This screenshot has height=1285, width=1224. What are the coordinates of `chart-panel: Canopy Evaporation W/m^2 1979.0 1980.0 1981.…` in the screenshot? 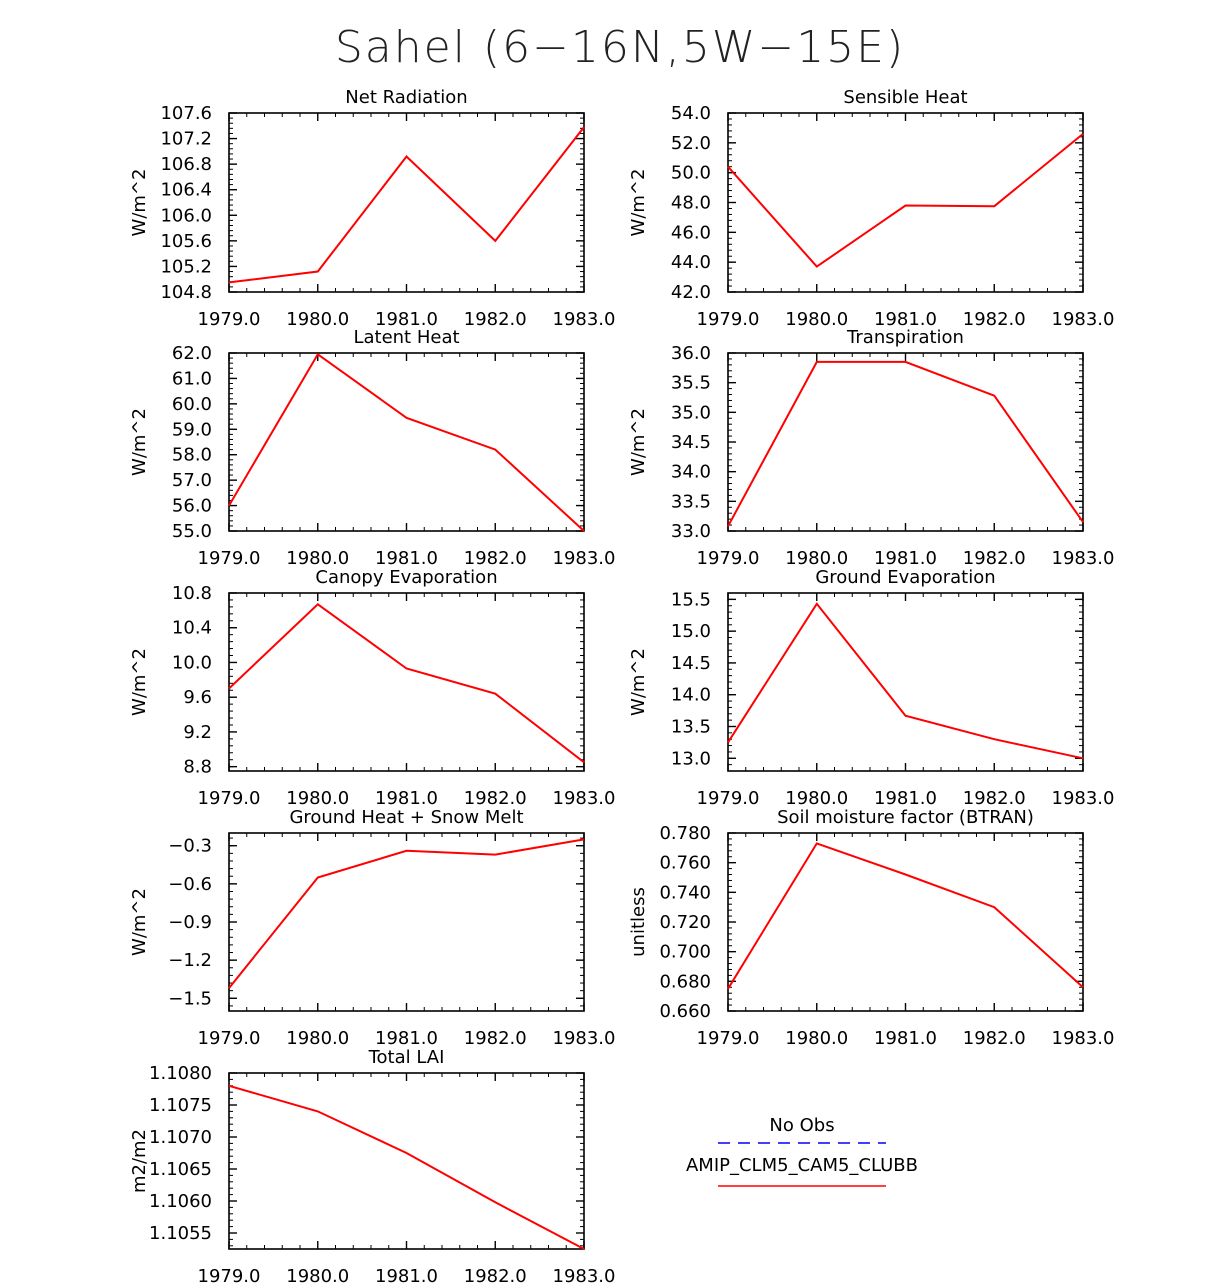 It's located at (372, 688).